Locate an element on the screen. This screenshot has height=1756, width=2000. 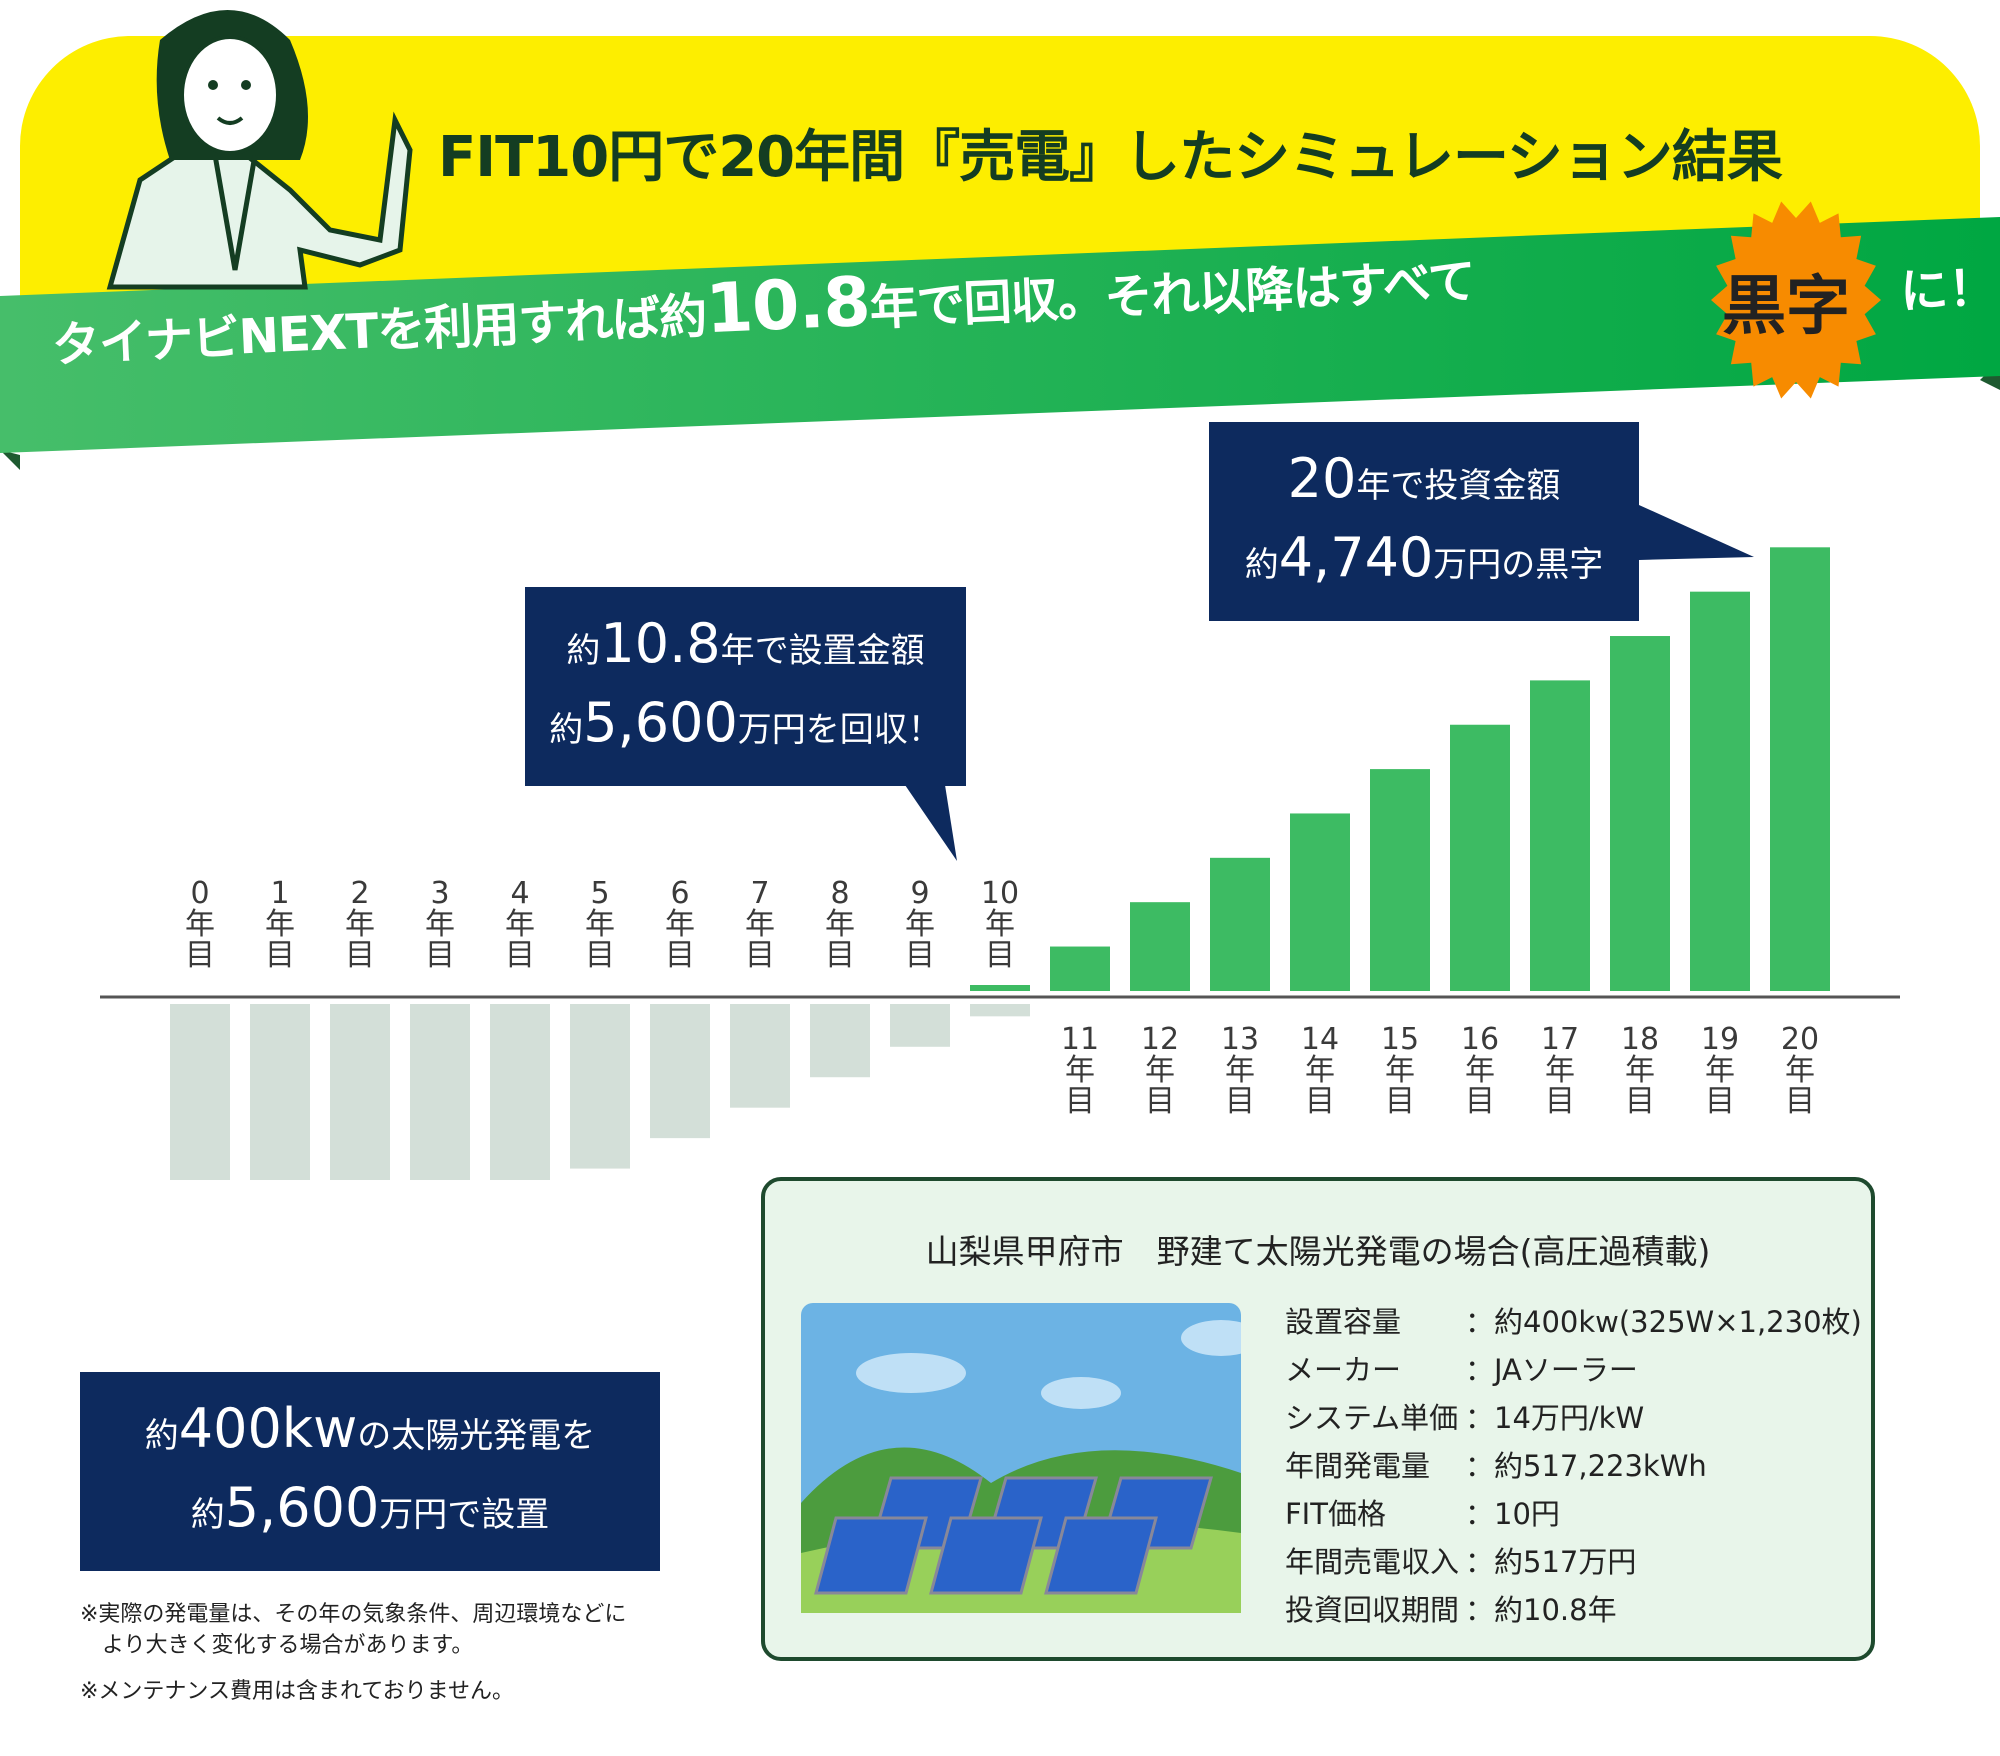
spec-row: 設置容量 ：約400kw(325W×1,230枚) is located at coordinates (1573, 1320).